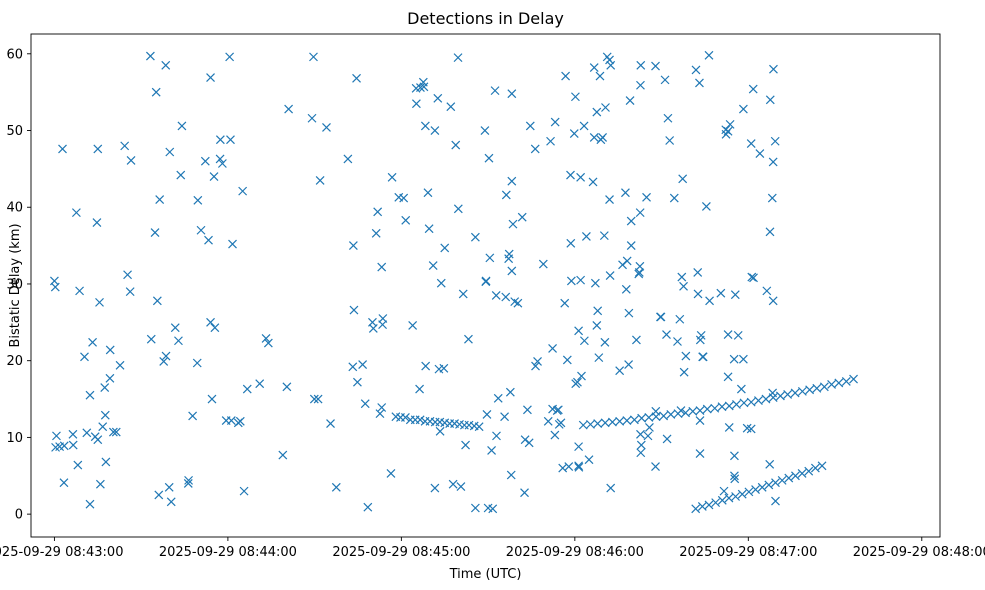 The height and width of the screenshot is (590, 985). I want to click on y-tick-label: 60, so click(14, 54).